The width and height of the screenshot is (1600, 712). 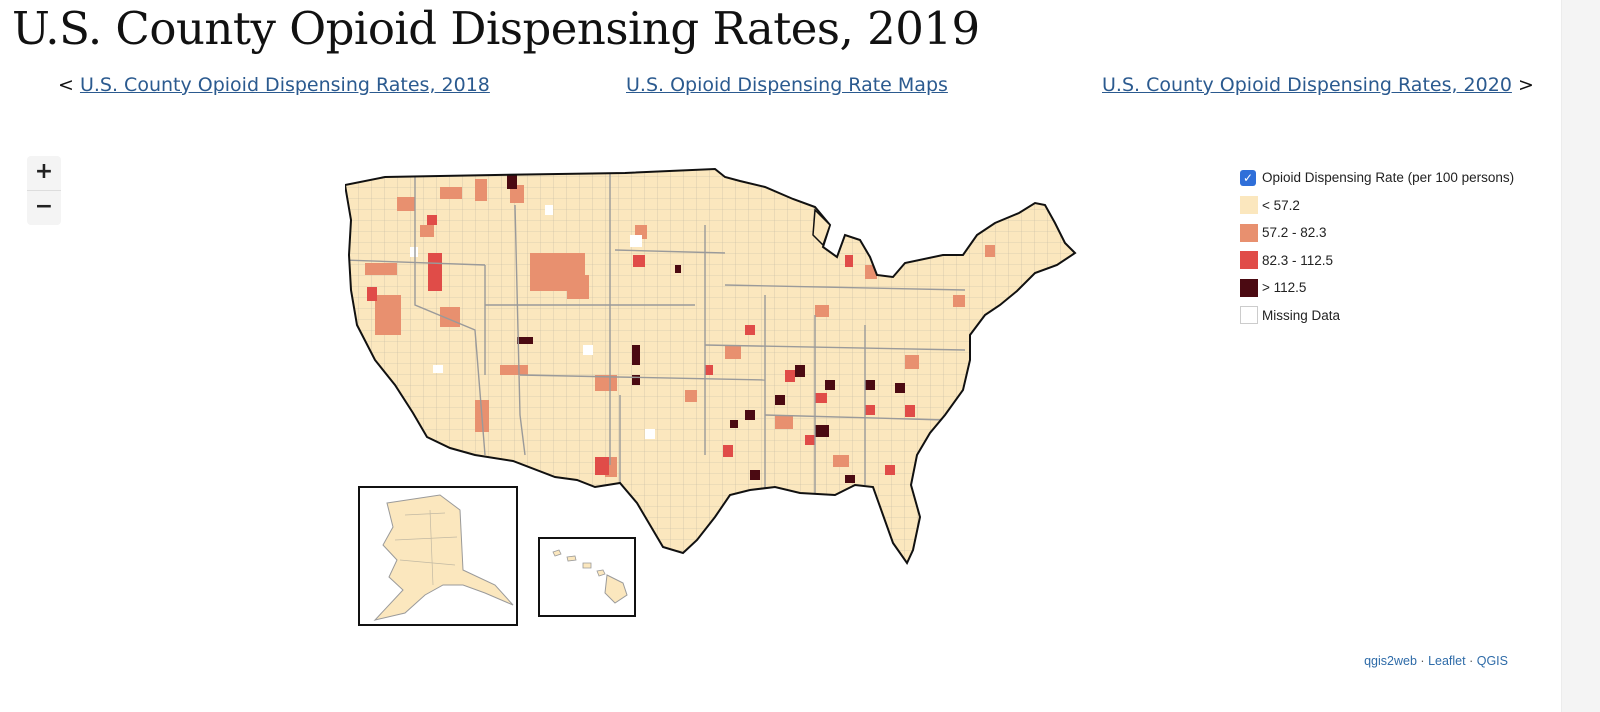 I want to click on legend-class: 82.3 - 112.5, so click(x=1377, y=261).